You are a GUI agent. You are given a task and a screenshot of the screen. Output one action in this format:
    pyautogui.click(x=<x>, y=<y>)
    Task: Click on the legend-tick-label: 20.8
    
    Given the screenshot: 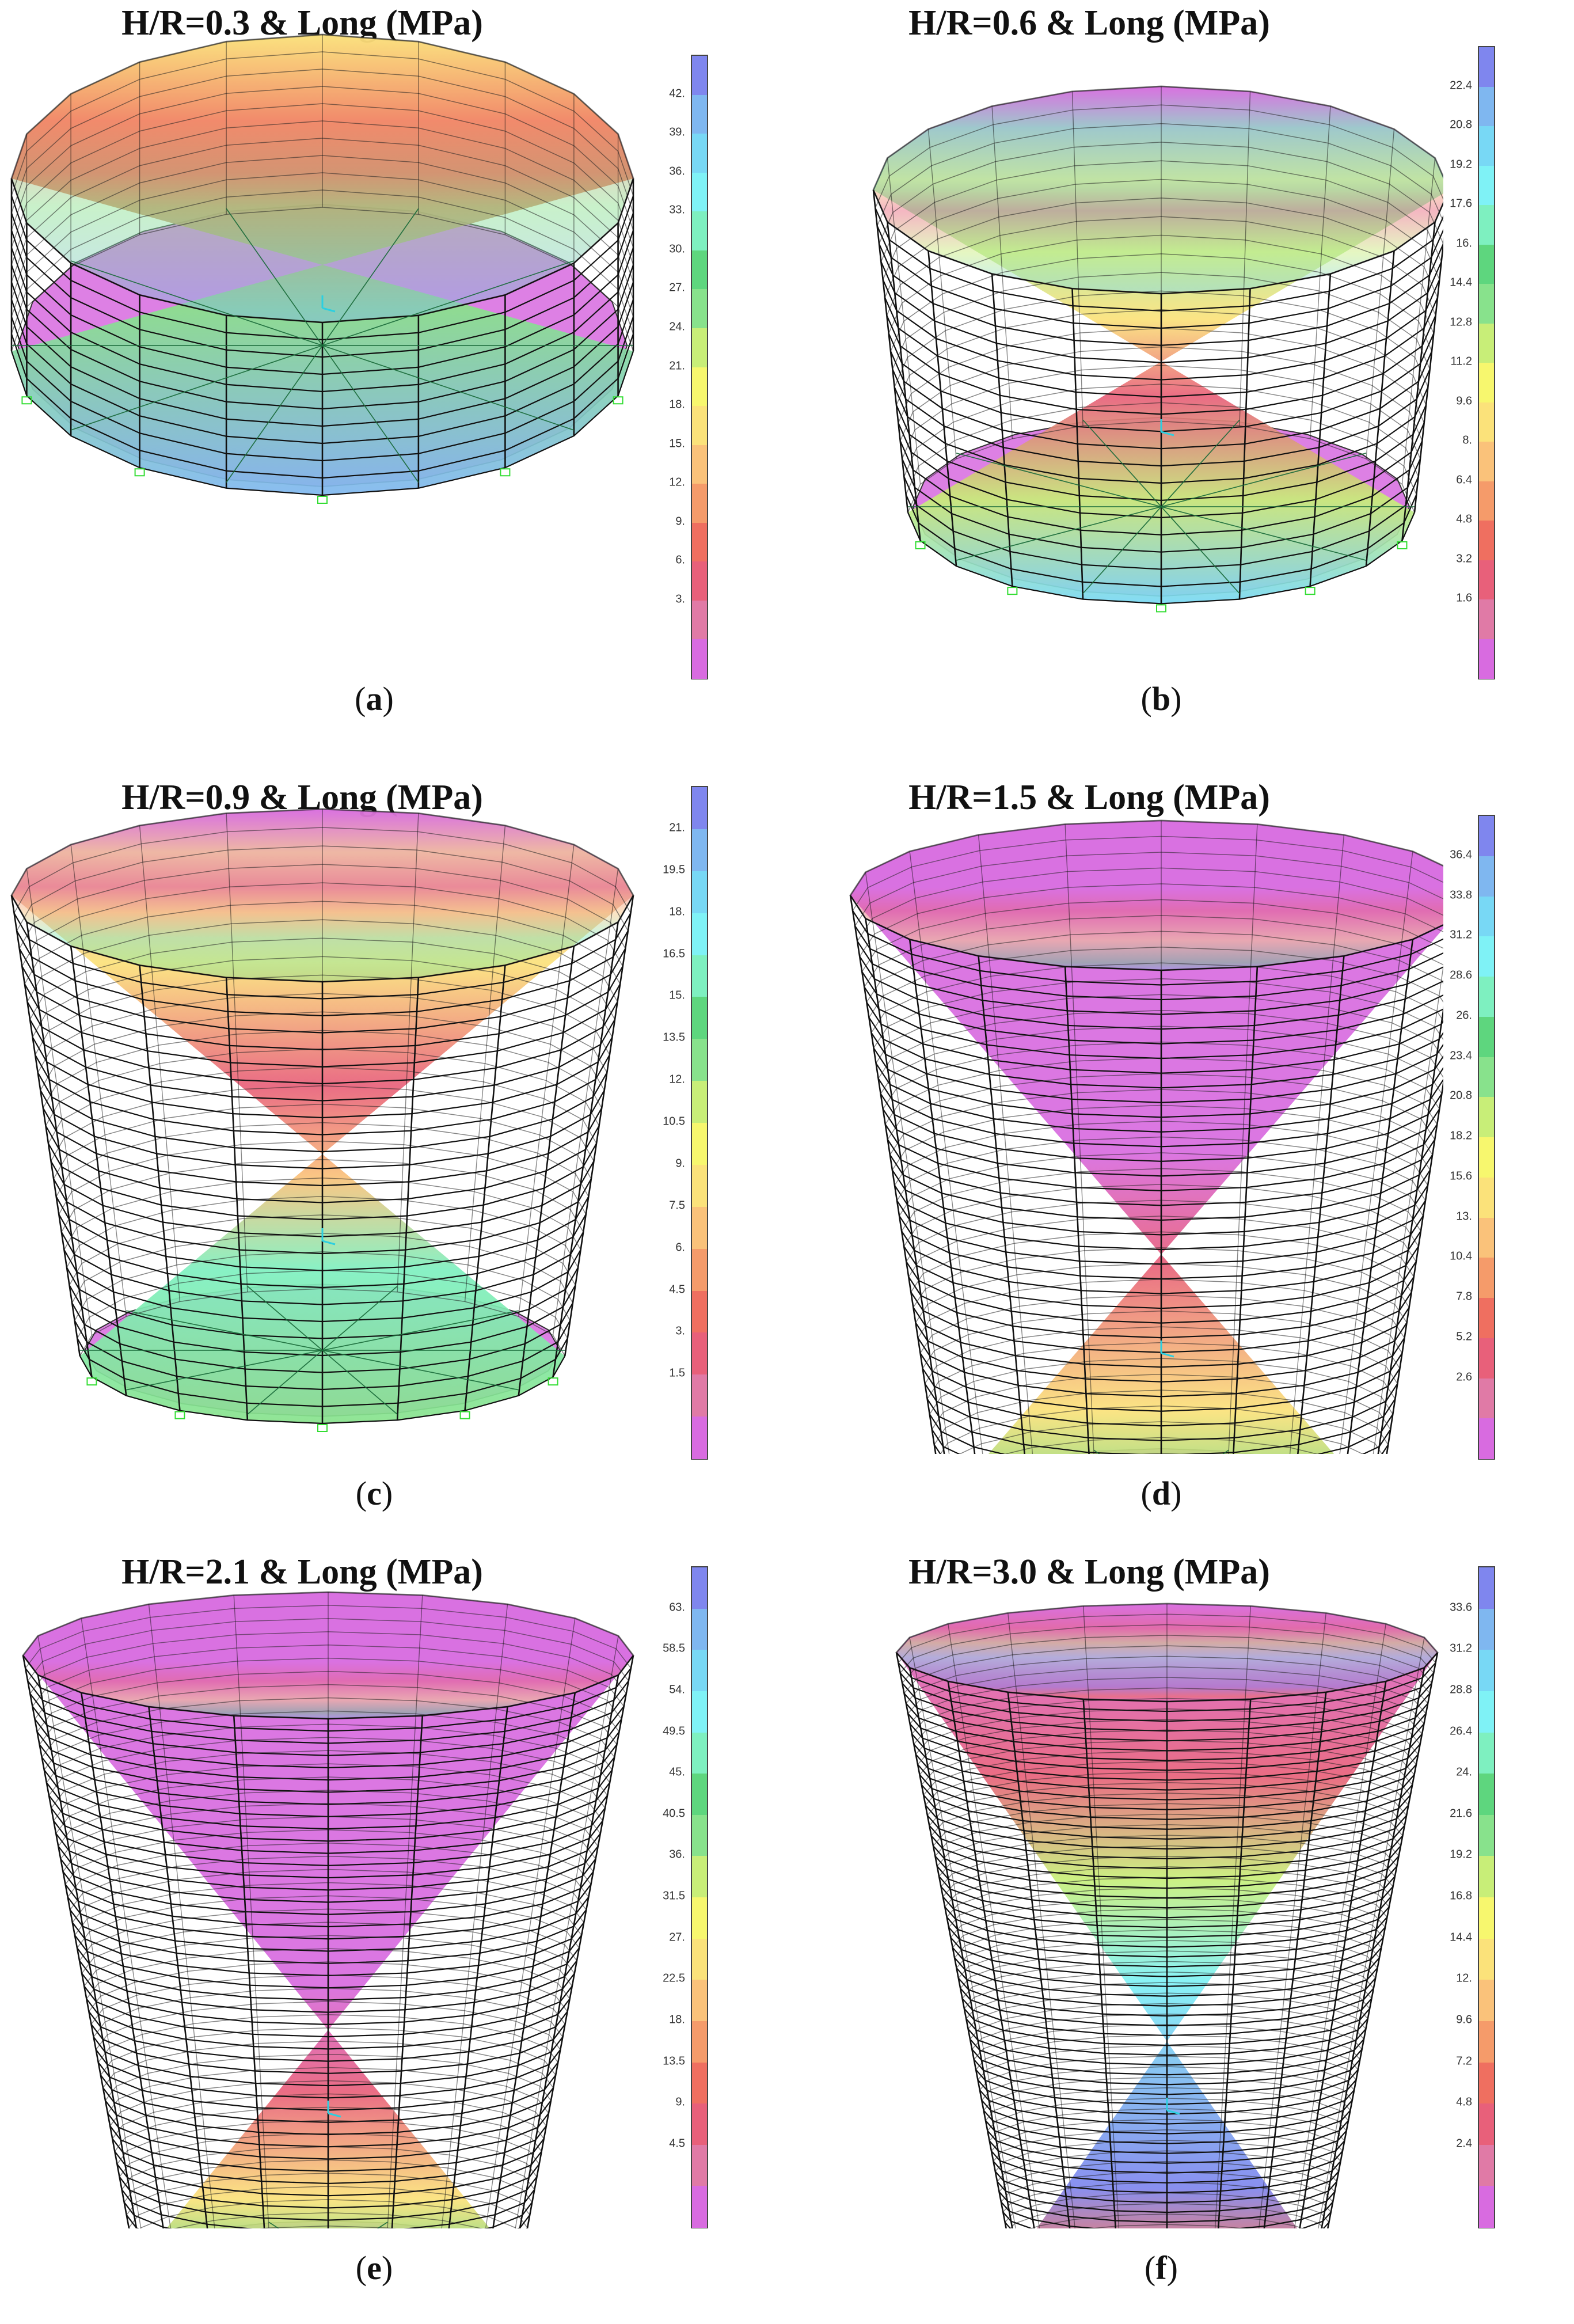 What is the action you would take?
    pyautogui.click(x=1461, y=1095)
    